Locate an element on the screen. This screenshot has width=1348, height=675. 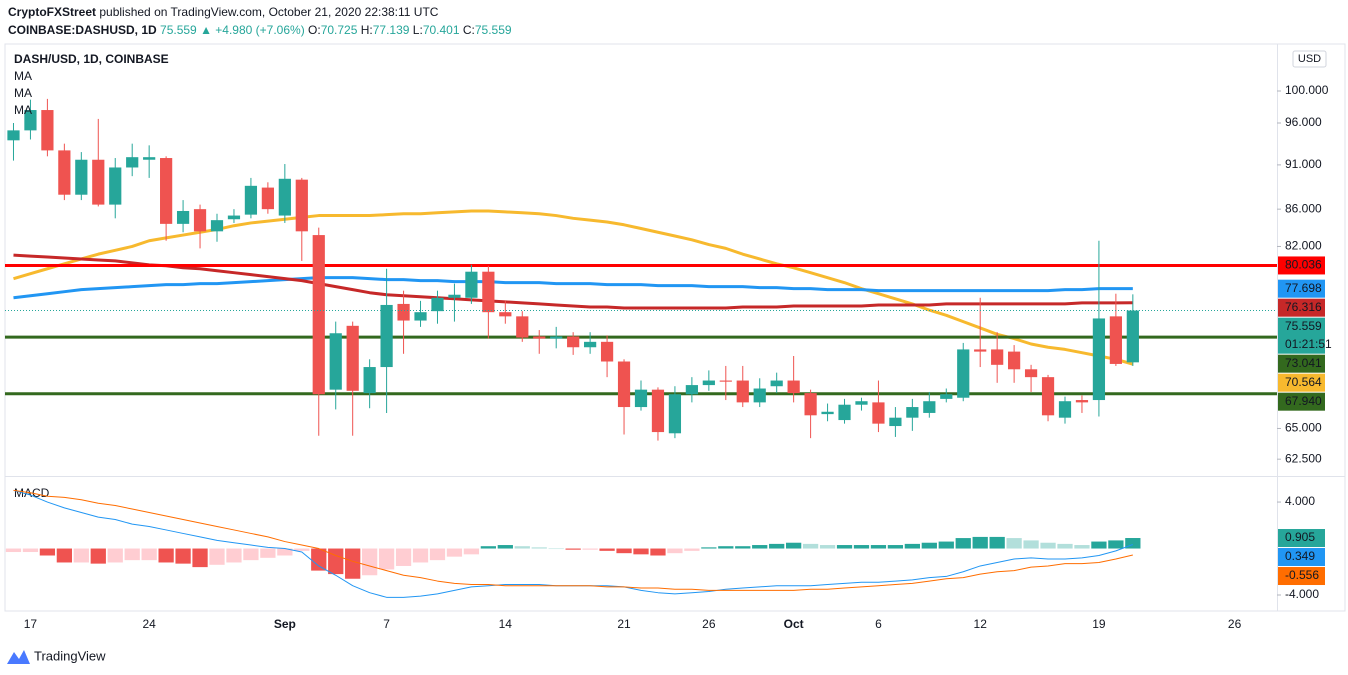
y-tick-label: 65.000 is located at coordinates (1303, 428).